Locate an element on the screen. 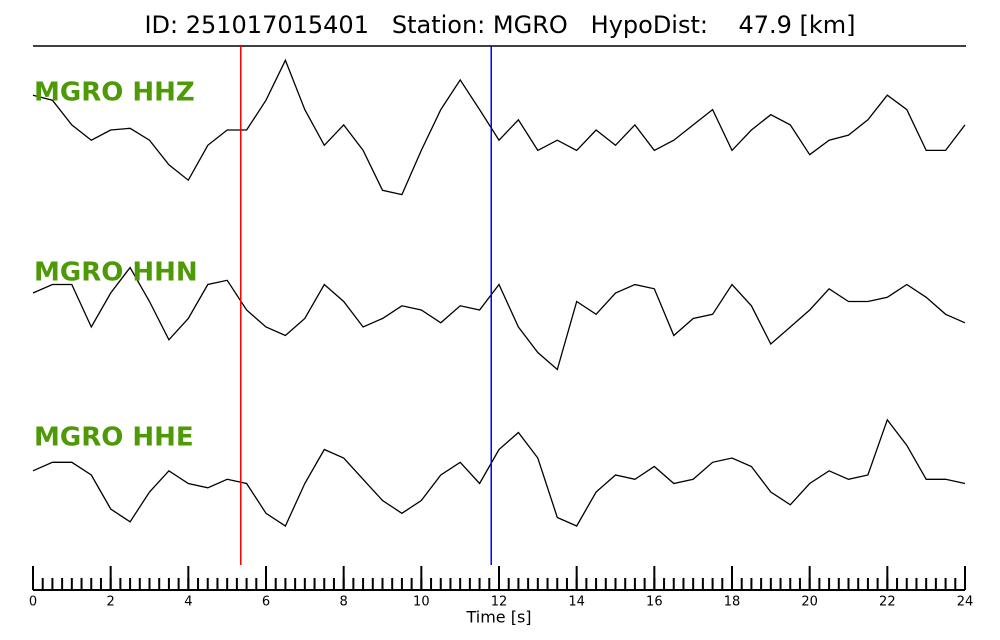 The image size is (1000, 640). x-axis-label: Time [s] is located at coordinates (498, 617).